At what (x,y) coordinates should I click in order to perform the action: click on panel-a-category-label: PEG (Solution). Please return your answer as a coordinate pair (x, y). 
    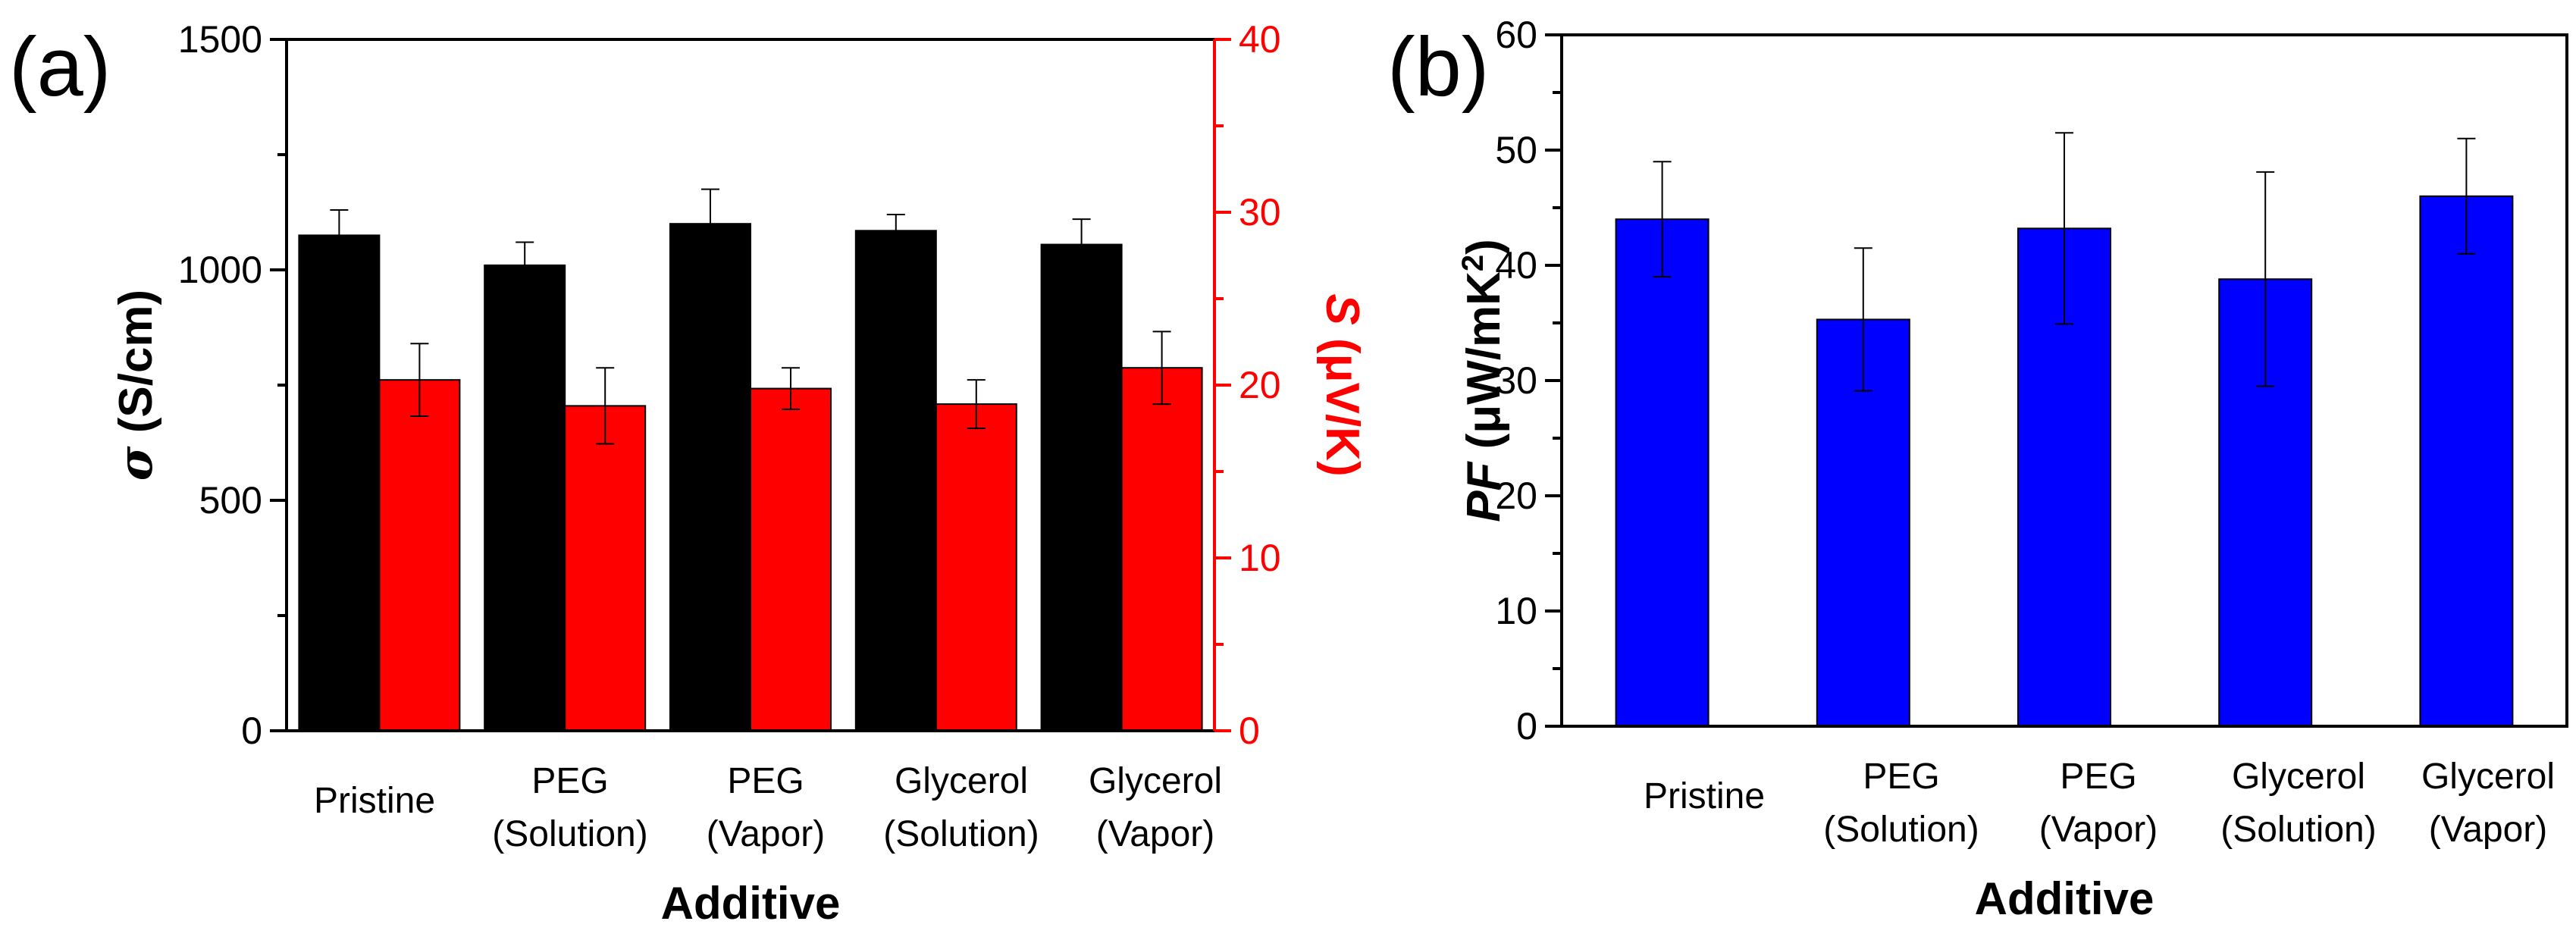
    Looking at the image, I should click on (570, 807).